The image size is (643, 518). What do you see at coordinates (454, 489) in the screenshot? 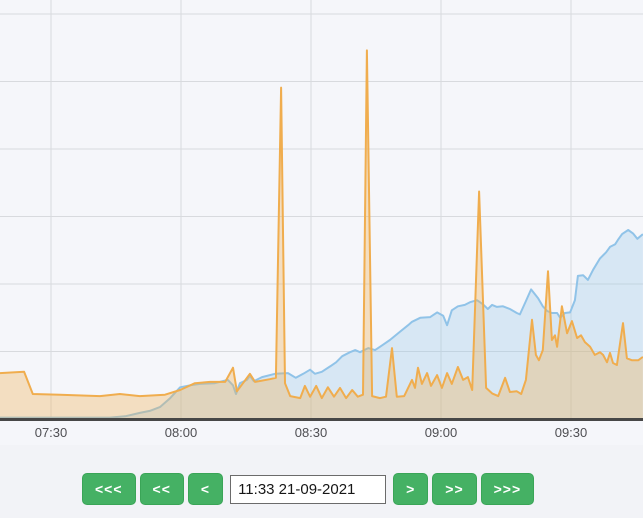
I see `nav-forward-fast-button: >>` at bounding box center [454, 489].